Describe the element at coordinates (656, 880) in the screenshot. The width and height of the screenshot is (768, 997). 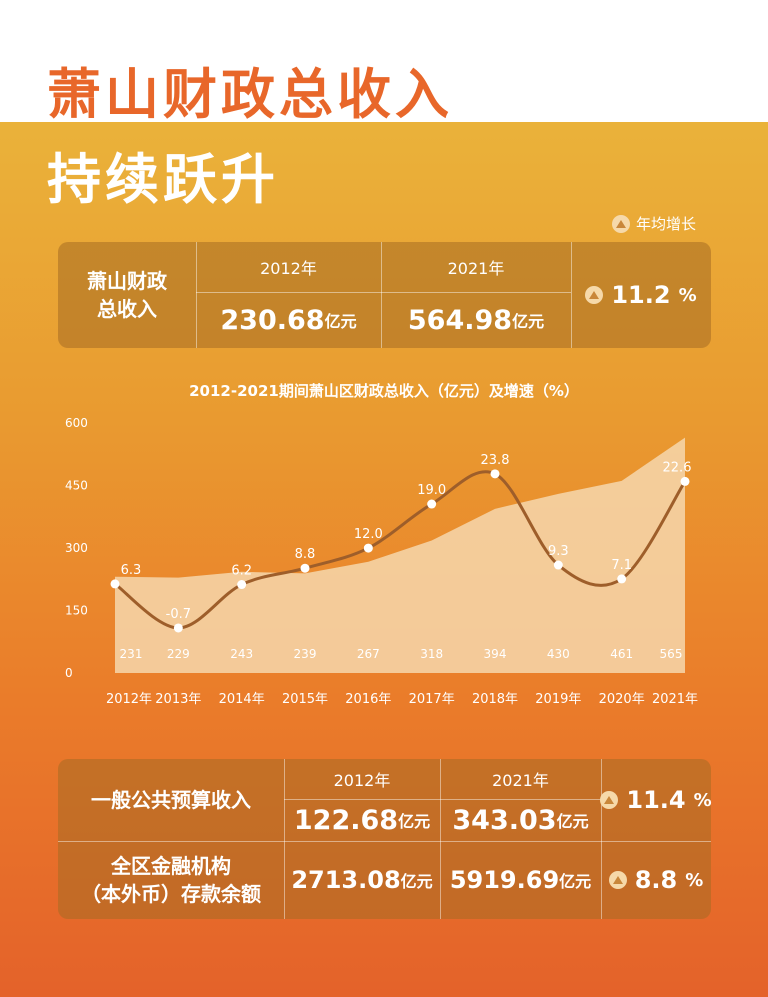
I see `row2-growth: 8.8%` at that location.